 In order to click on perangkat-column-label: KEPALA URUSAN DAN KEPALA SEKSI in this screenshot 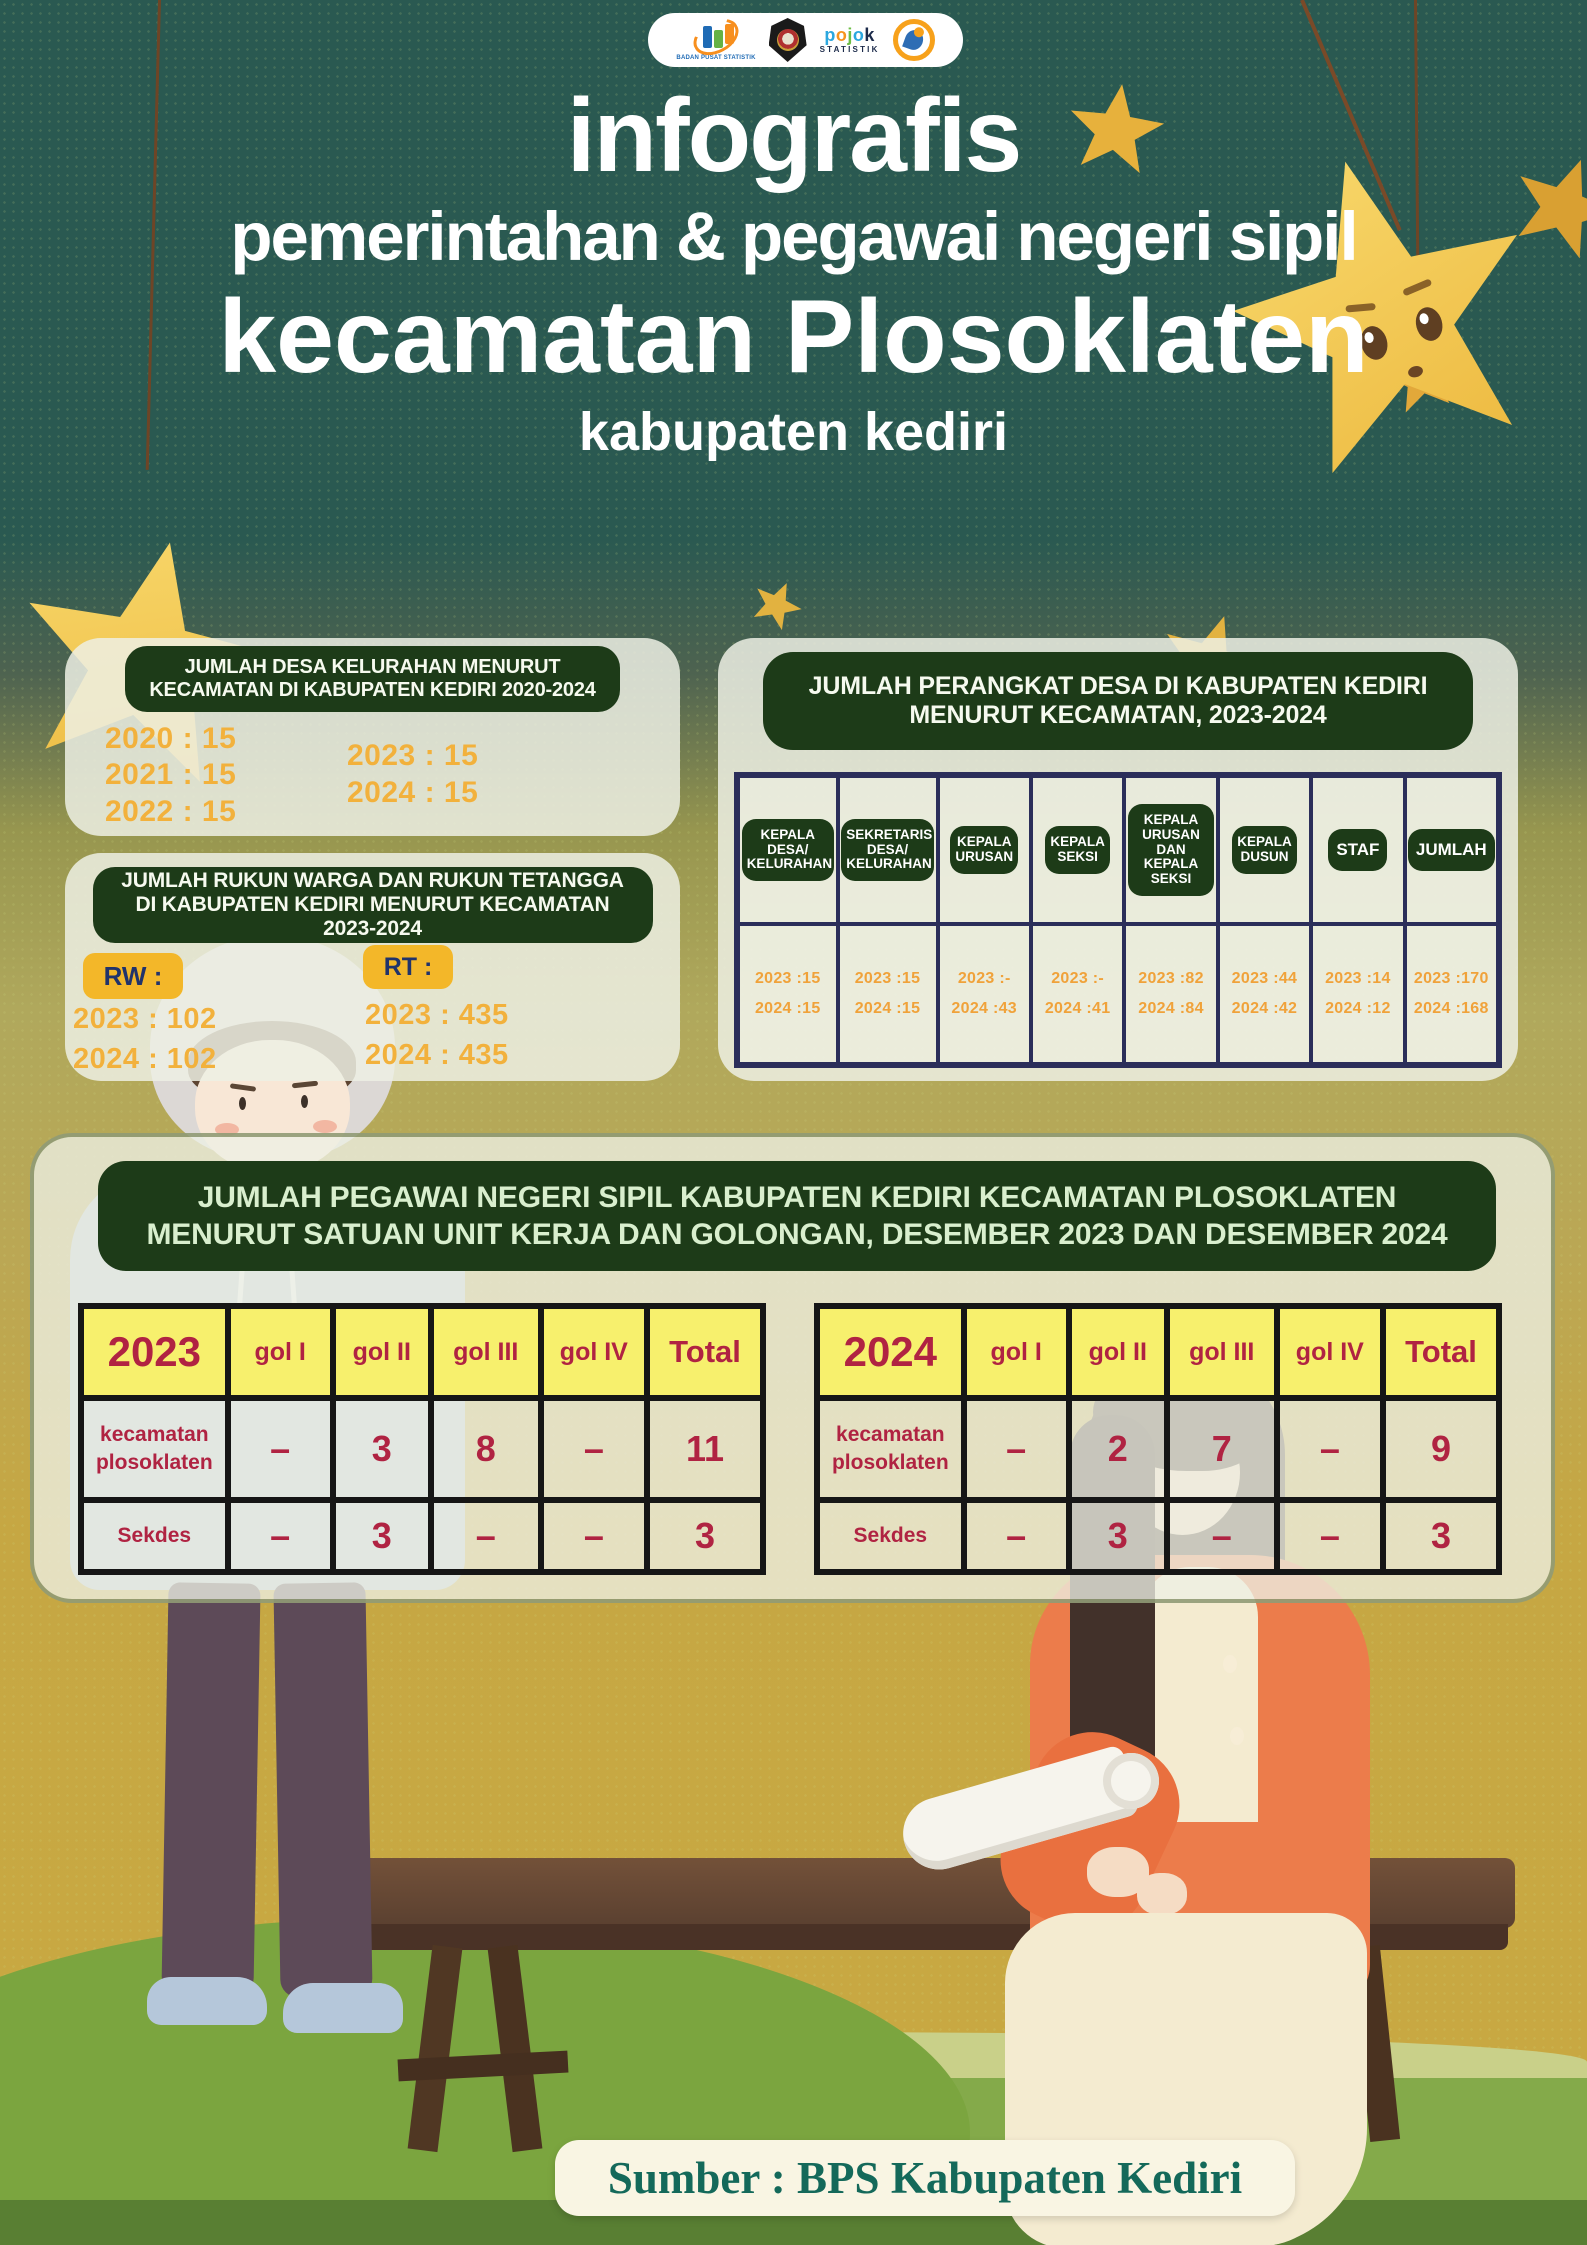, I will do `click(1171, 850)`.